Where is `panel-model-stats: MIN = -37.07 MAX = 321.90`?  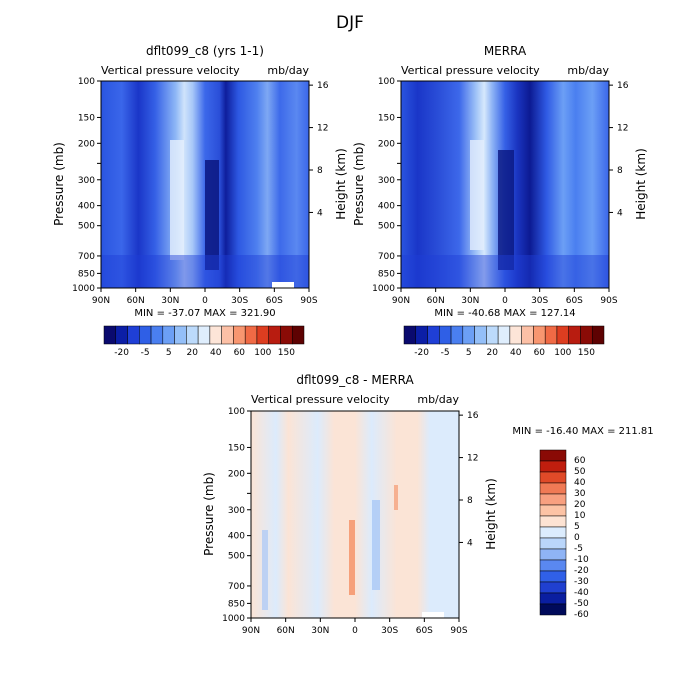 panel-model-stats: MIN = -37.07 MAX = 321.90 is located at coordinates (204, 313).